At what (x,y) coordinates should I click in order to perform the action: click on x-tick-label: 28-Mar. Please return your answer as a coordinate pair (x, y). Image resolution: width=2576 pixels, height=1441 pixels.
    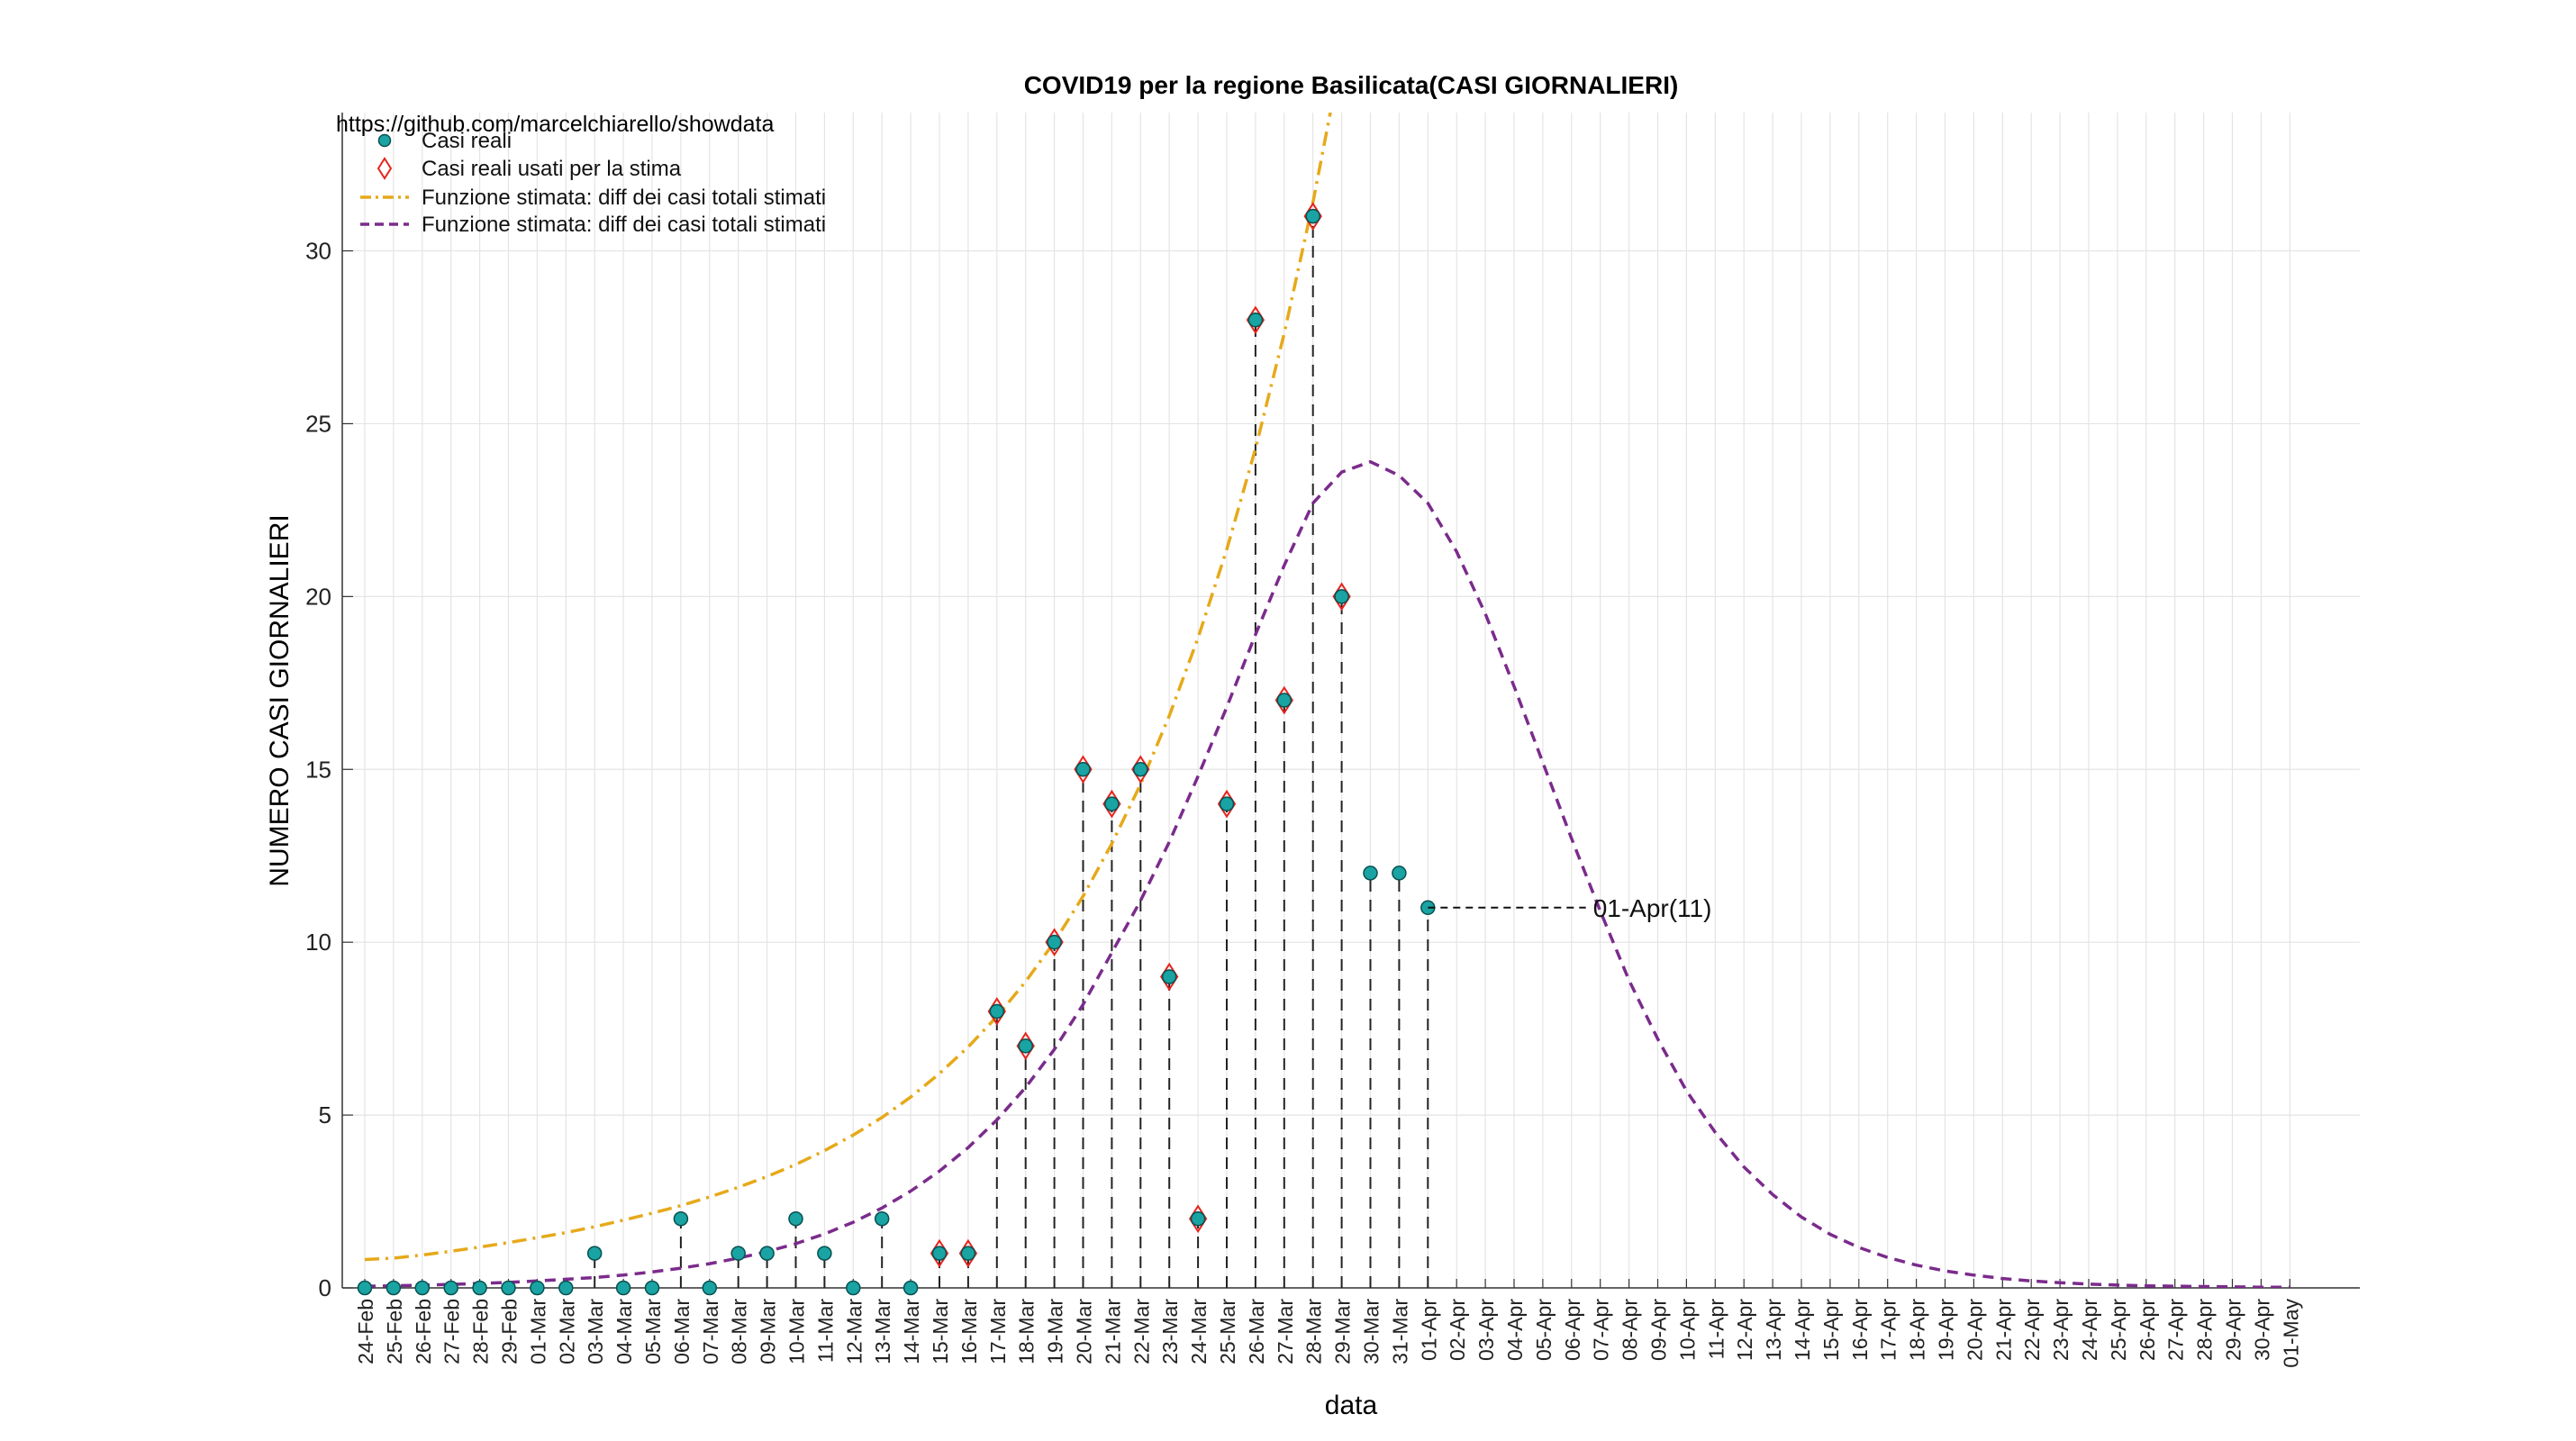
    Looking at the image, I should click on (1314, 1331).